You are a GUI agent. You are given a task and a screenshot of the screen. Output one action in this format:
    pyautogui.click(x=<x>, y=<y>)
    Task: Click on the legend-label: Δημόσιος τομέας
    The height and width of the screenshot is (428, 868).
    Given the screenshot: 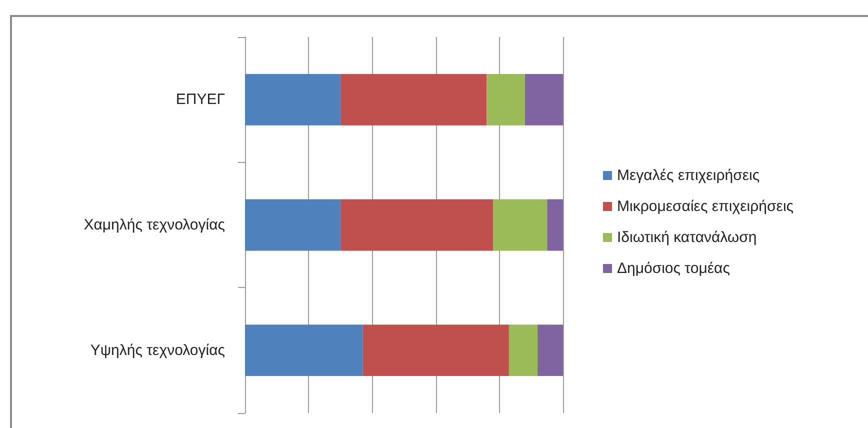 What is the action you would take?
    pyautogui.click(x=673, y=268)
    